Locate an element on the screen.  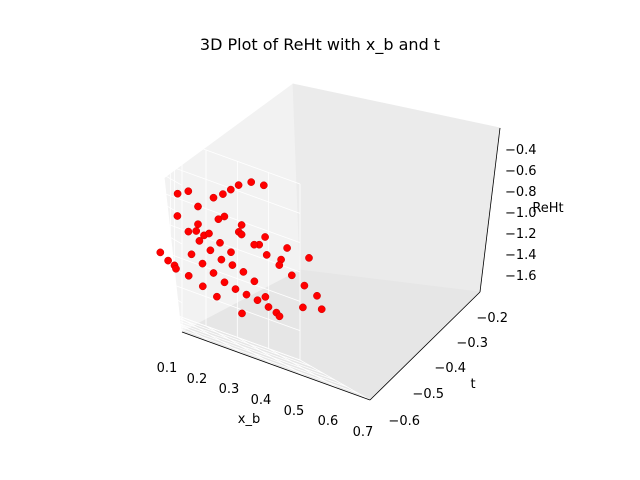
chart-title: 3D Plot of ReHt with x_b and t is located at coordinates (320, 45).